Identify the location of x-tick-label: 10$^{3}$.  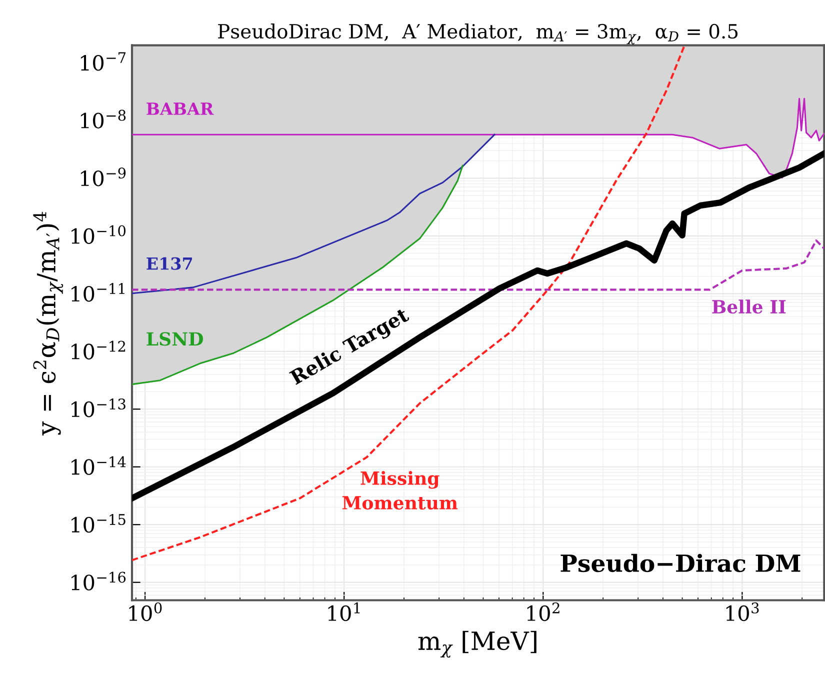
(742, 612).